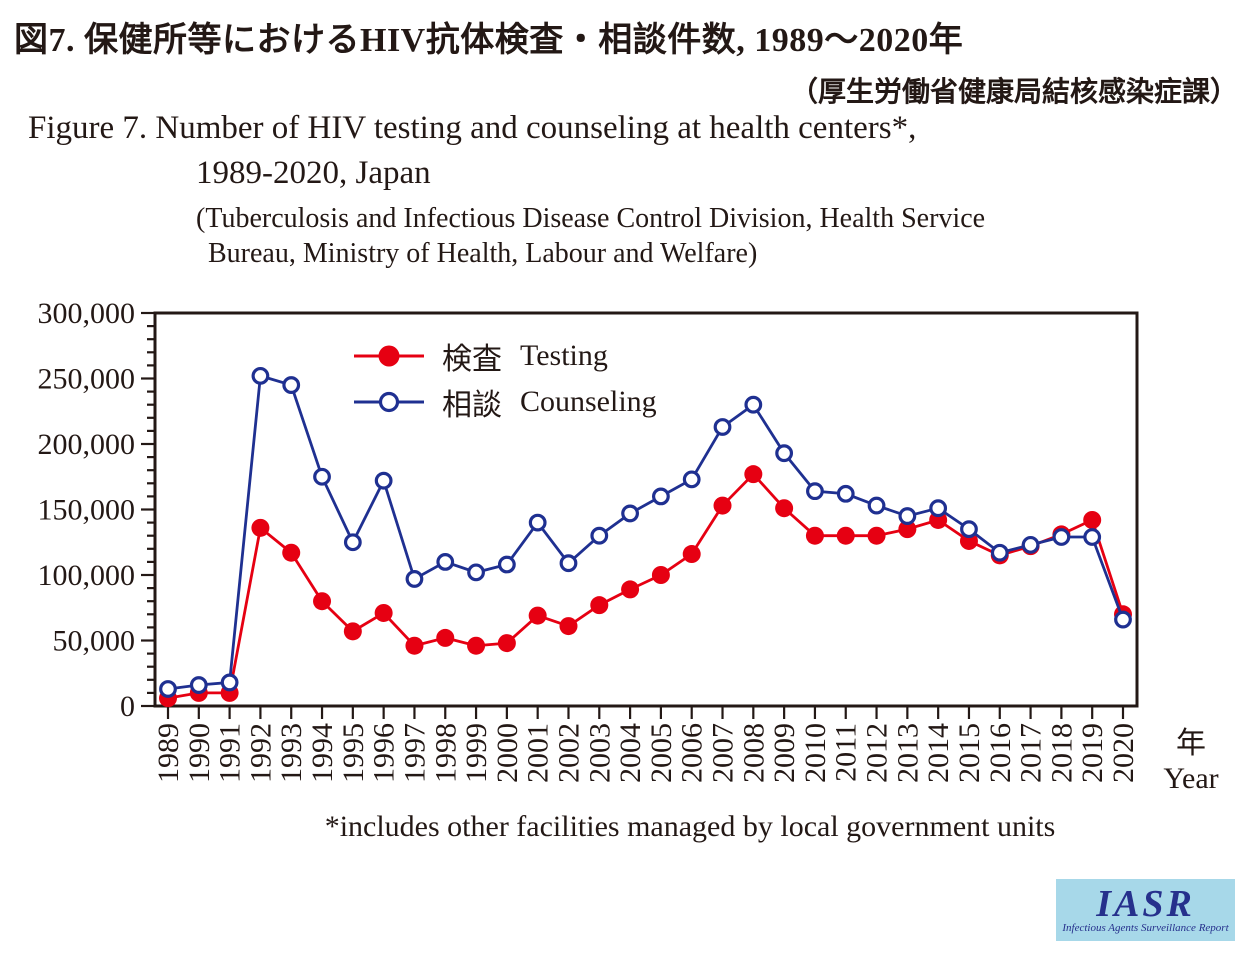 The image size is (1246, 953). What do you see at coordinates (661, 753) in the screenshot?
I see `x-axis-tick-label: 2005` at bounding box center [661, 753].